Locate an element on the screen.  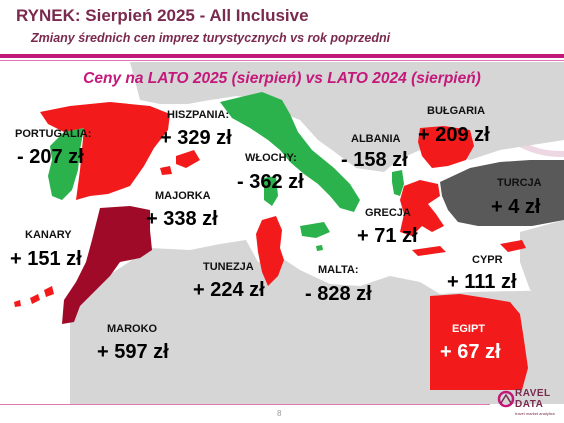
value-maroko: + 597 zł is located at coordinates (133, 352).